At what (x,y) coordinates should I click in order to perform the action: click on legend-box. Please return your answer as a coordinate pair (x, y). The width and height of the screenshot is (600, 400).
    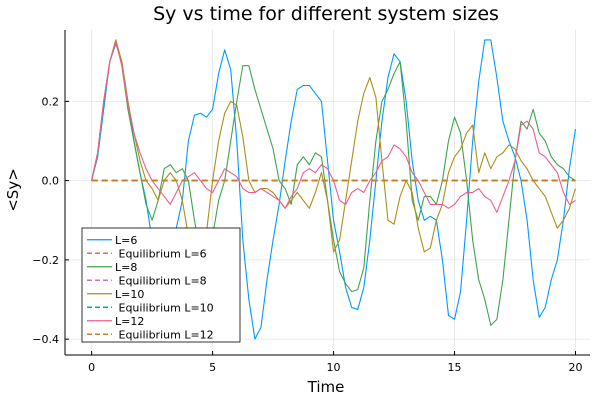
    Looking at the image, I should click on (161, 285).